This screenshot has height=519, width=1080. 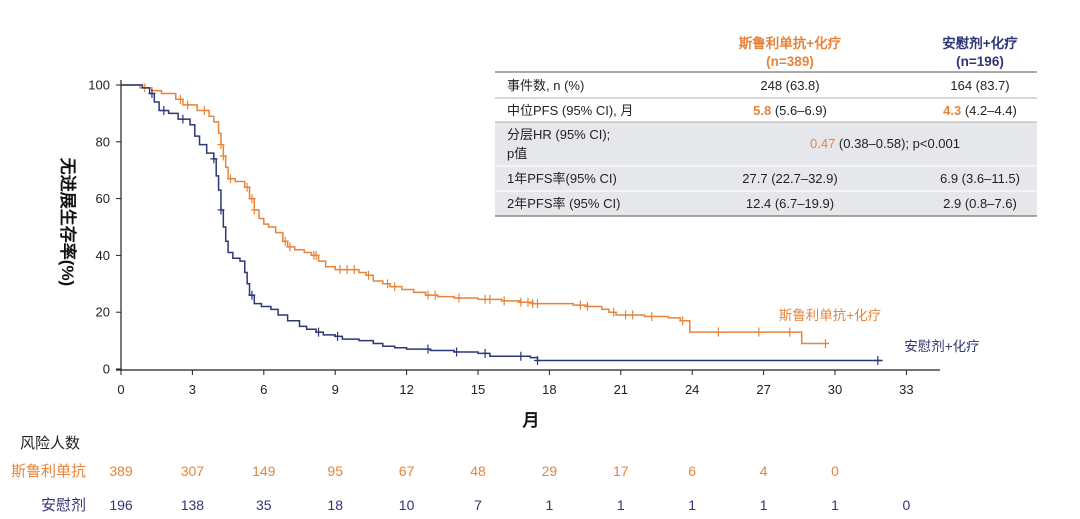 I want to click on row-hr-label-p: p值, so click(x=517, y=153).